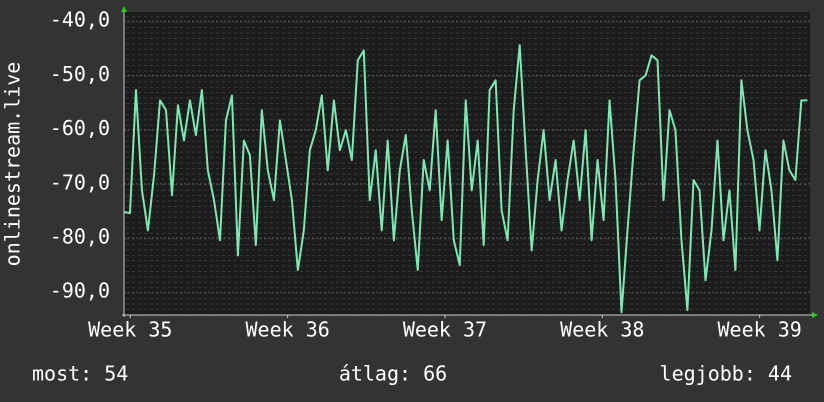  What do you see at coordinates (726, 374) in the screenshot?
I see `stat-best: legjobb: 44` at bounding box center [726, 374].